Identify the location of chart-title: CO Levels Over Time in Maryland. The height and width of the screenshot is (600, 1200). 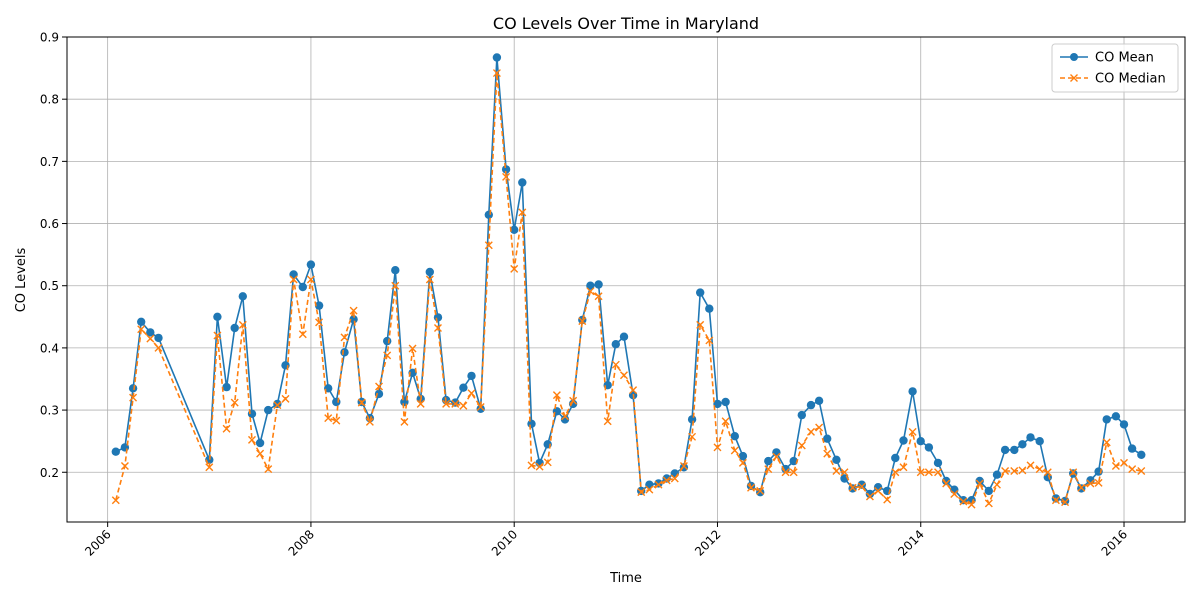
(626, 23).